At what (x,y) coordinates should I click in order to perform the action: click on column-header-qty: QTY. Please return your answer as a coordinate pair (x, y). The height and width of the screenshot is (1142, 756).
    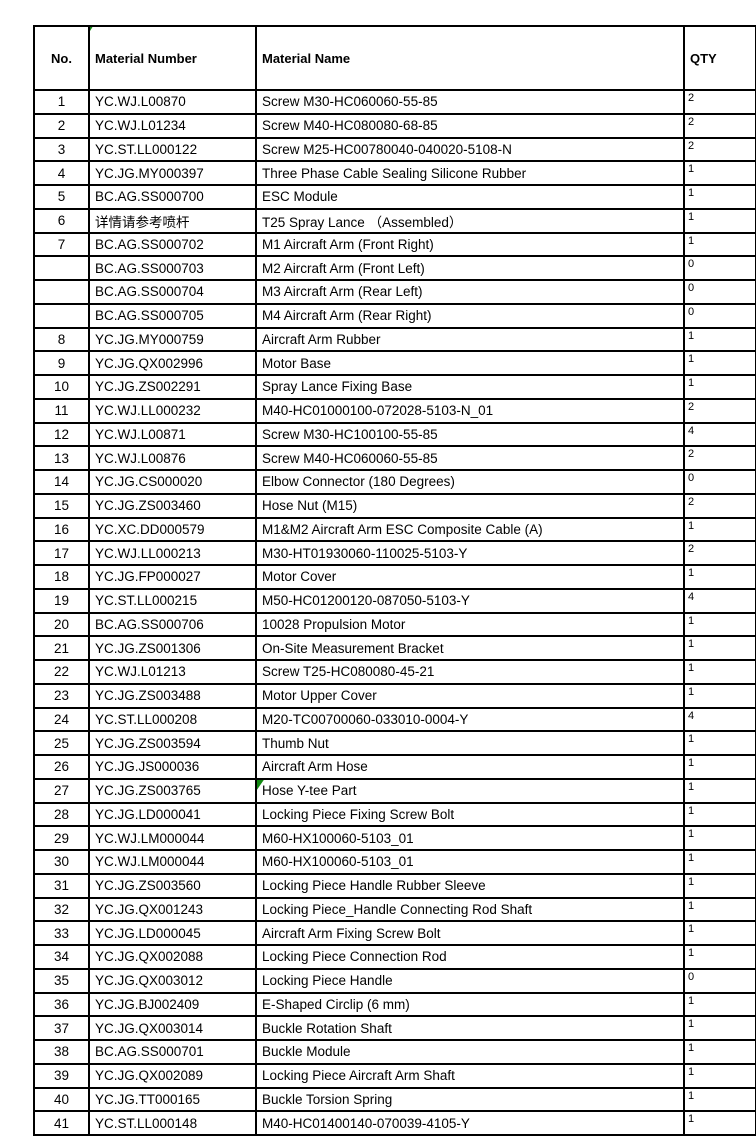
    Looking at the image, I should click on (719, 58).